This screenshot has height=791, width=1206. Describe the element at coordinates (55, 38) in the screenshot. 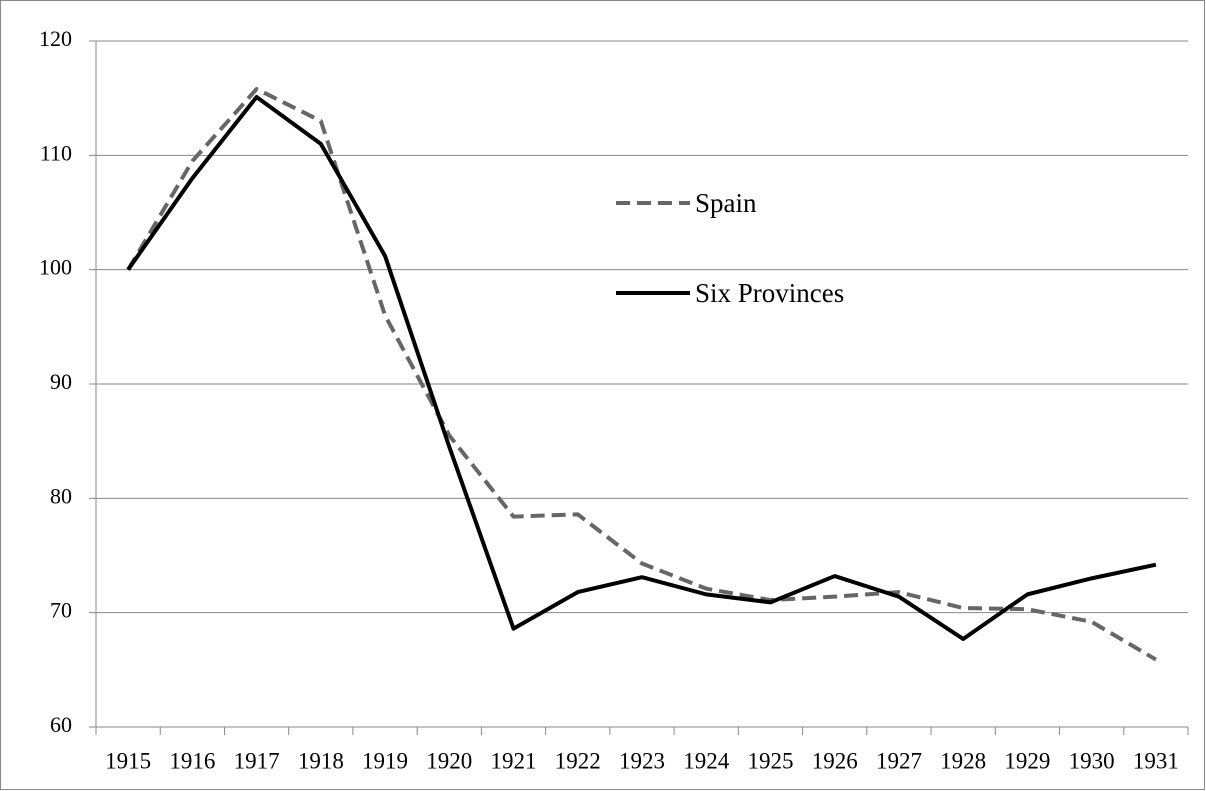

I see `y-tick-label: 120` at that location.